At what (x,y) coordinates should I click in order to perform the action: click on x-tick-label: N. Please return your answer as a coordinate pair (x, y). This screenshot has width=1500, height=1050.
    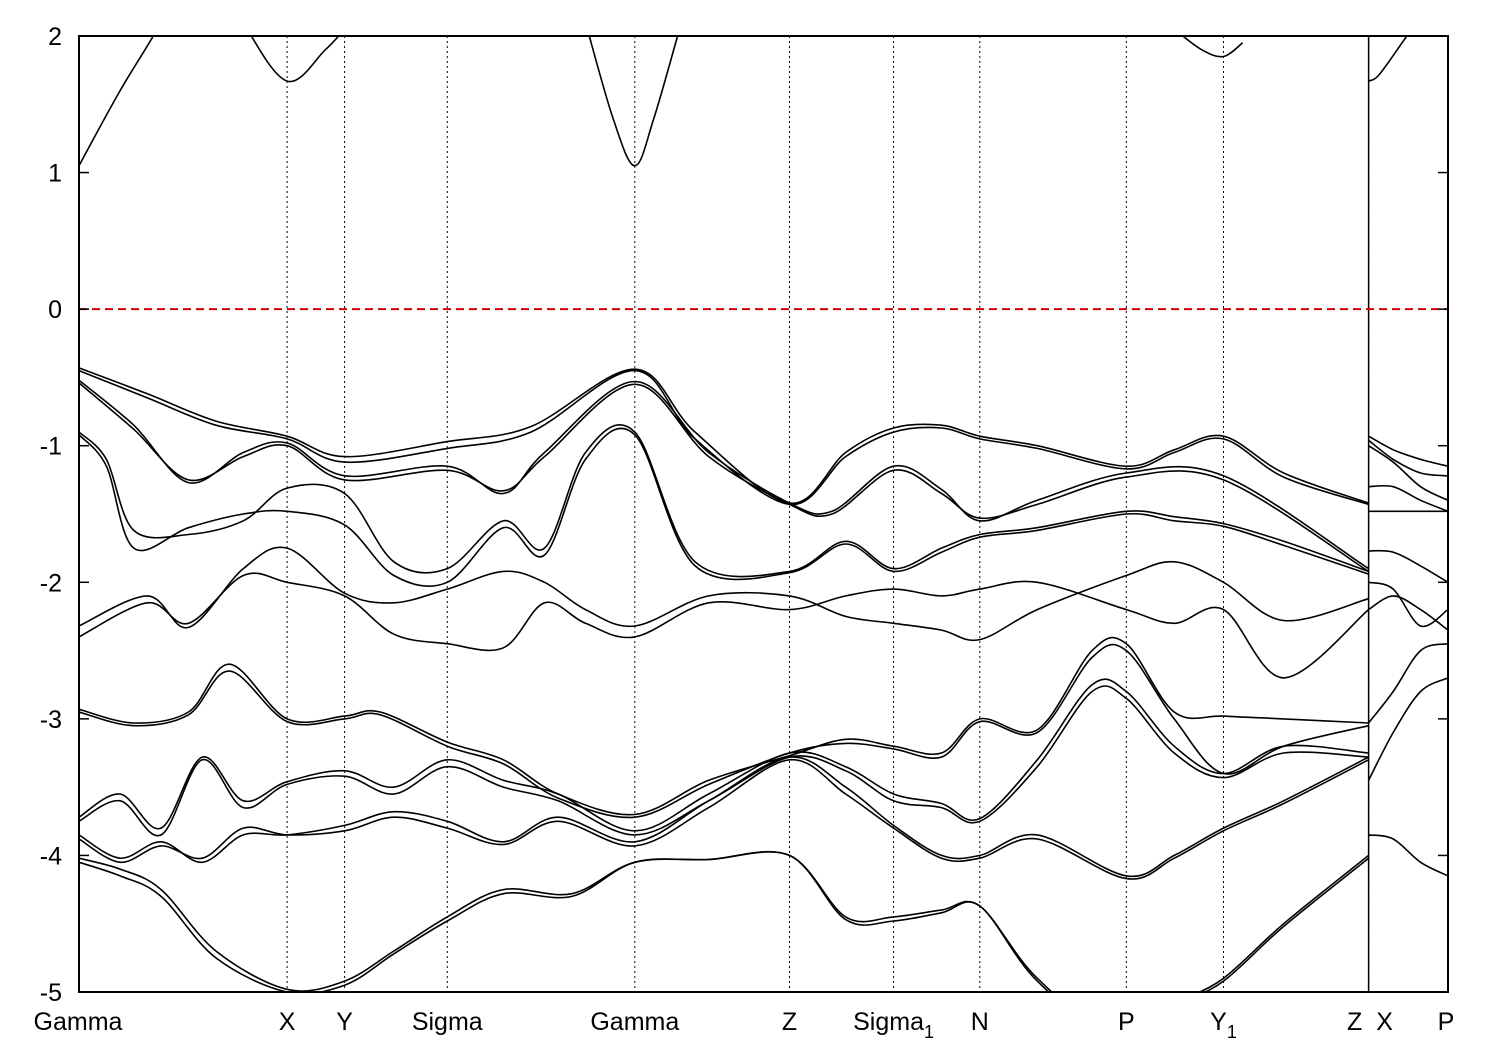
    Looking at the image, I should click on (980, 1022).